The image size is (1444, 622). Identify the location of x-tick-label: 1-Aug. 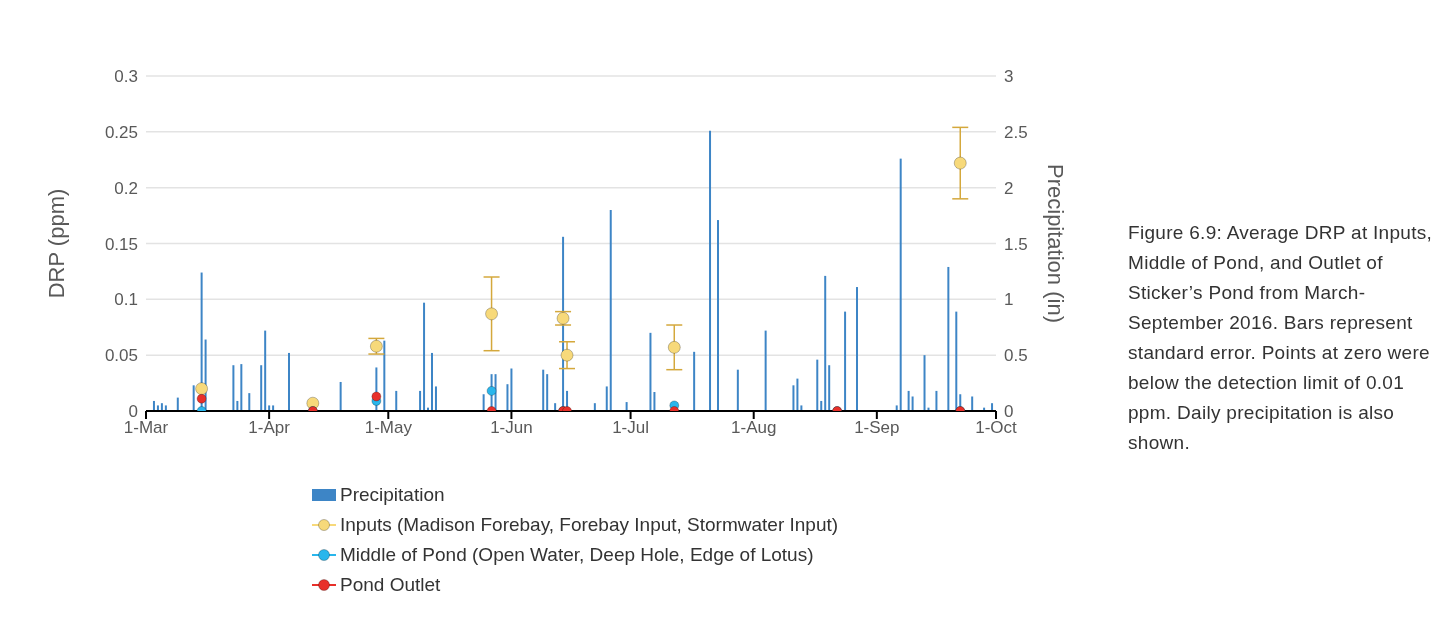
(754, 428).